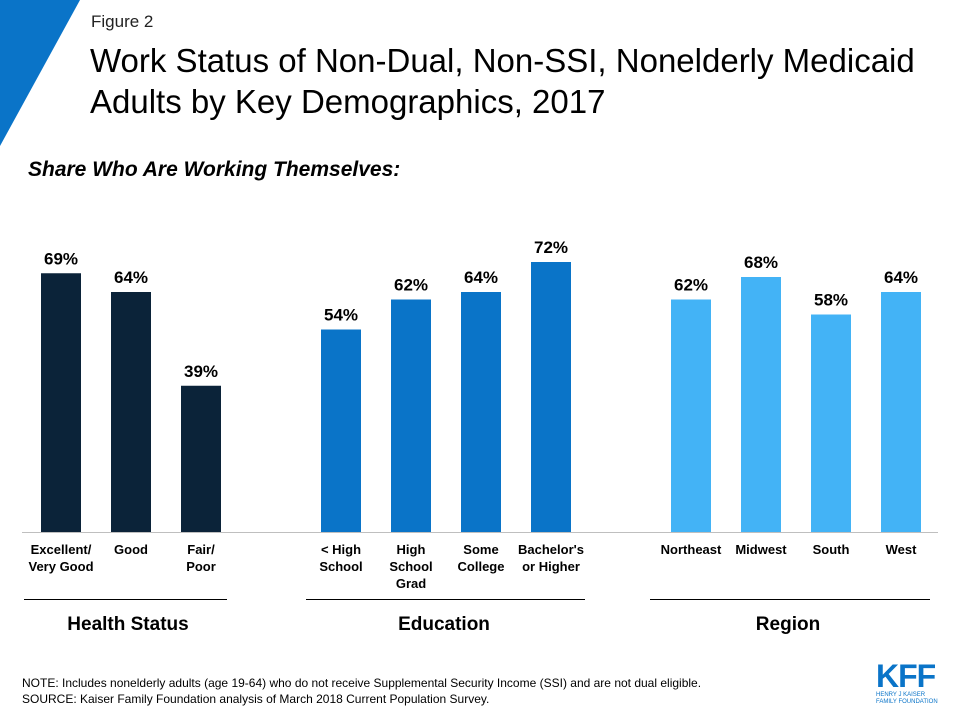 This screenshot has width=960, height=720. What do you see at coordinates (61, 258) in the screenshot?
I see `data-label: 69%` at bounding box center [61, 258].